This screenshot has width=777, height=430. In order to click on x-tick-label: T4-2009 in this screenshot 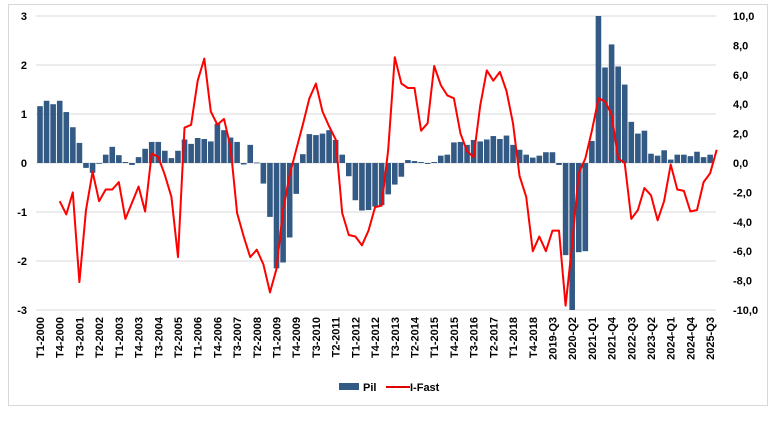, I will do `click(297, 337)`.